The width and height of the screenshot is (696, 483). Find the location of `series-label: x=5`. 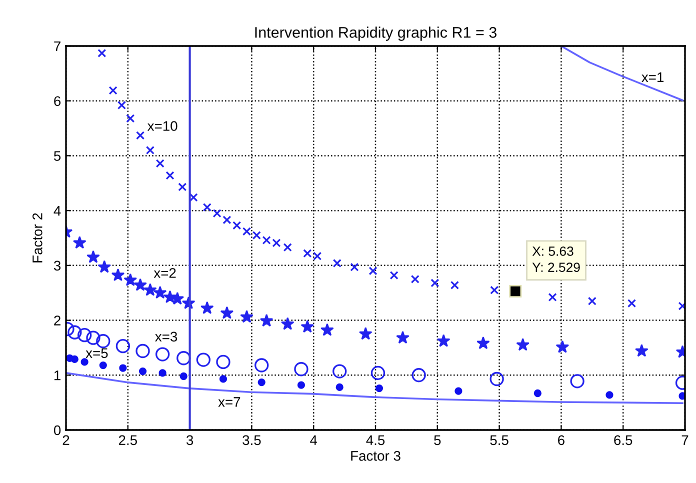

series-label: x=5 is located at coordinates (97, 353).